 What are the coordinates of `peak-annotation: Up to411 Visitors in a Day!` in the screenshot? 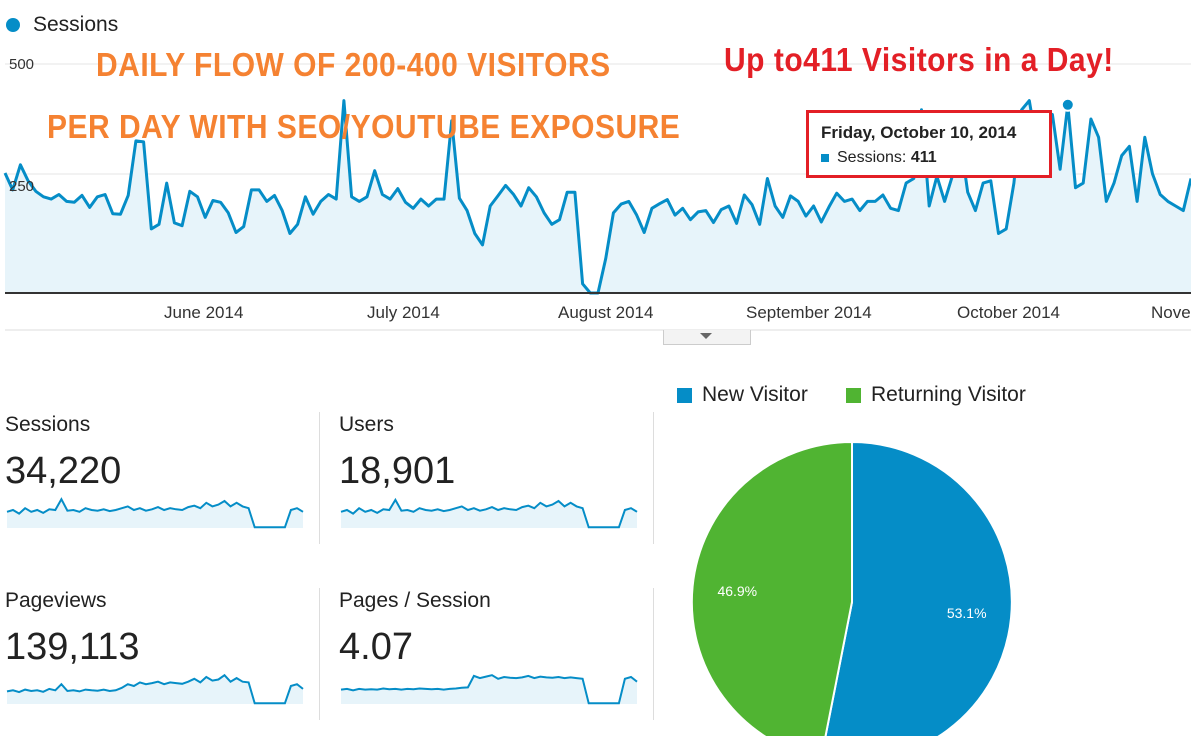 It's located at (919, 60).